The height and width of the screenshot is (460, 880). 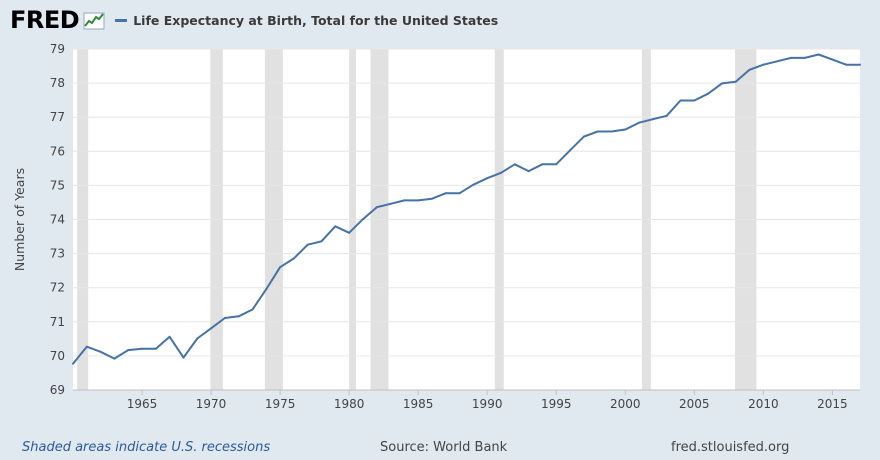 I want to click on y-tick-label: 74, so click(x=57, y=220).